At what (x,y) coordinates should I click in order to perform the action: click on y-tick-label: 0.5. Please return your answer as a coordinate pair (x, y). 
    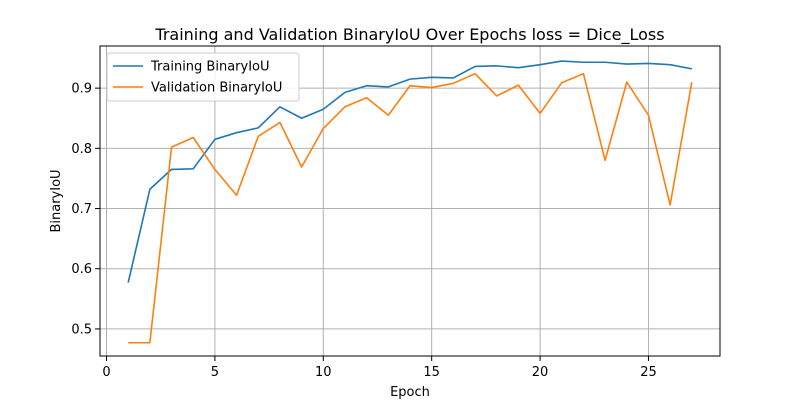
    Looking at the image, I should click on (81, 329).